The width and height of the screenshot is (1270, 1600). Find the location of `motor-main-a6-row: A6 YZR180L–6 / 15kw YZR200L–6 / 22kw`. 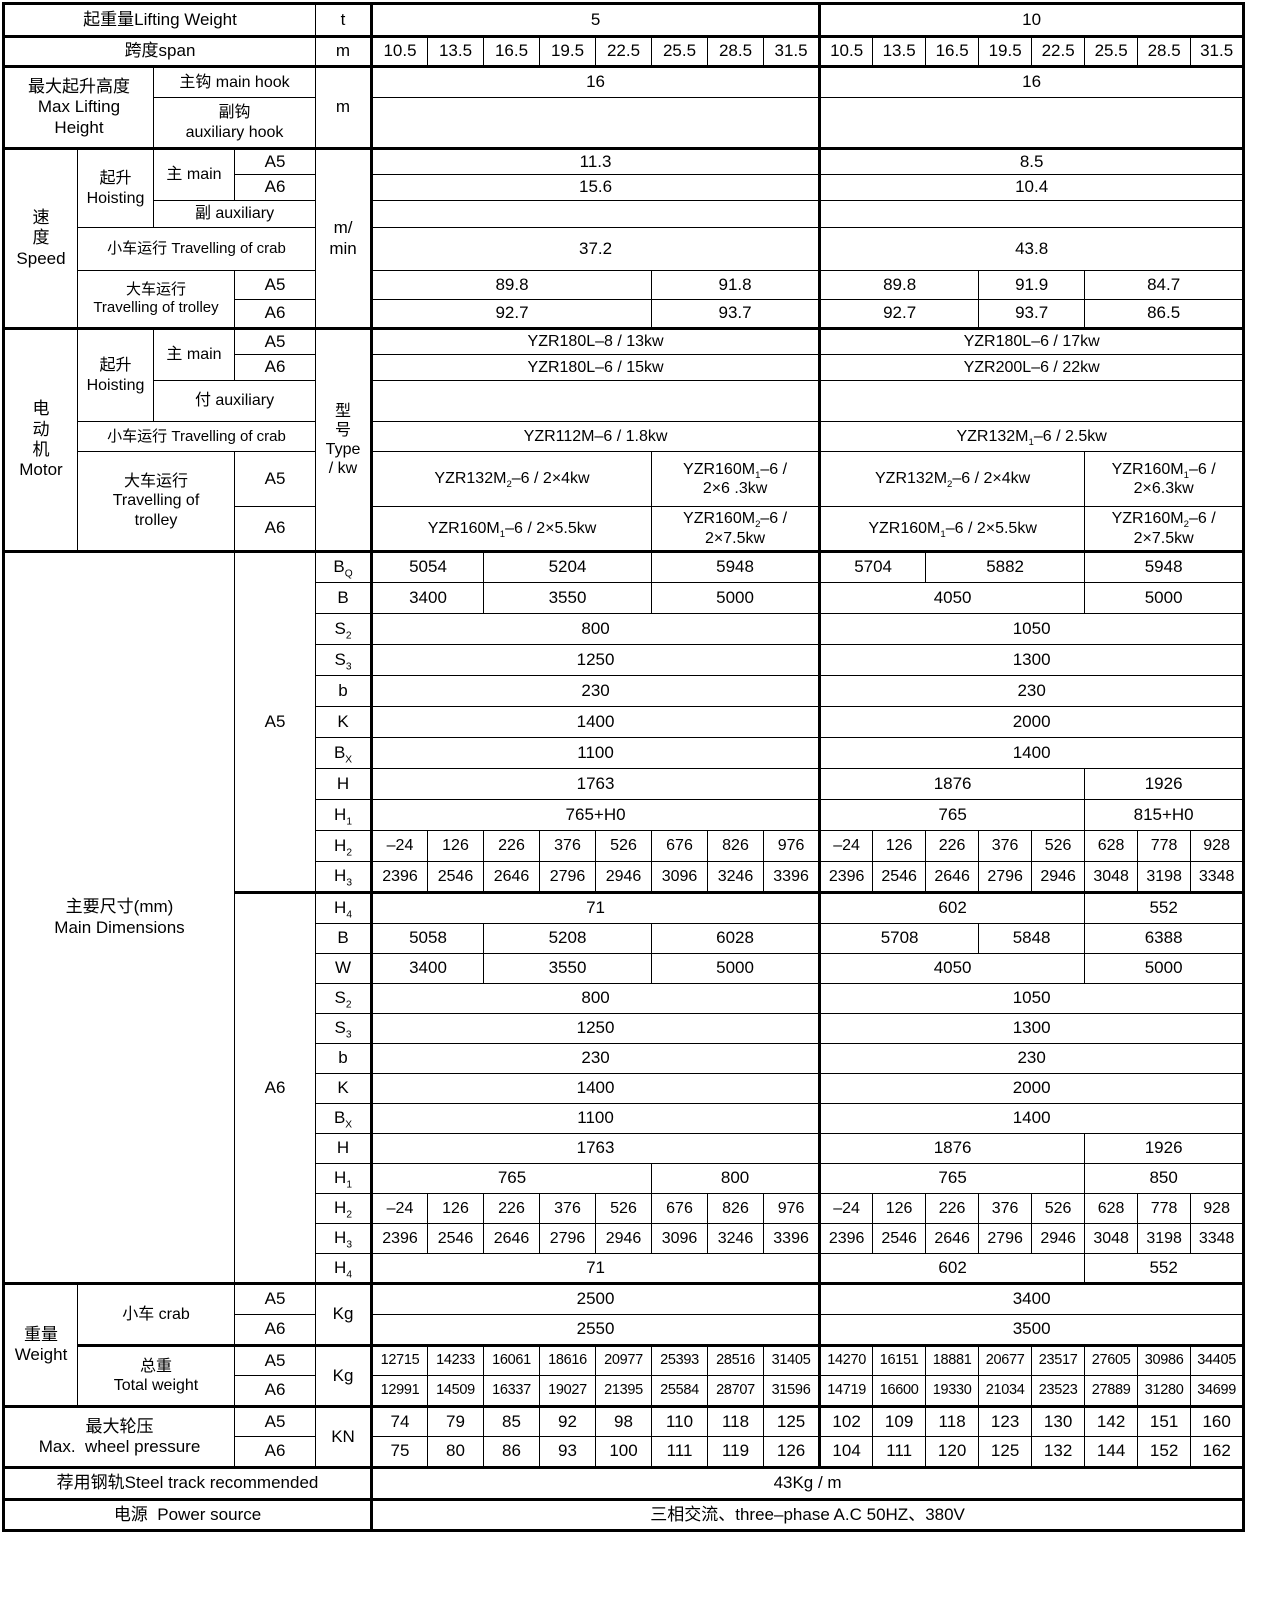

motor-main-a6-row: A6 YZR180L–6 / 15kw YZR200L–6 / 22kw is located at coordinates (624, 367).